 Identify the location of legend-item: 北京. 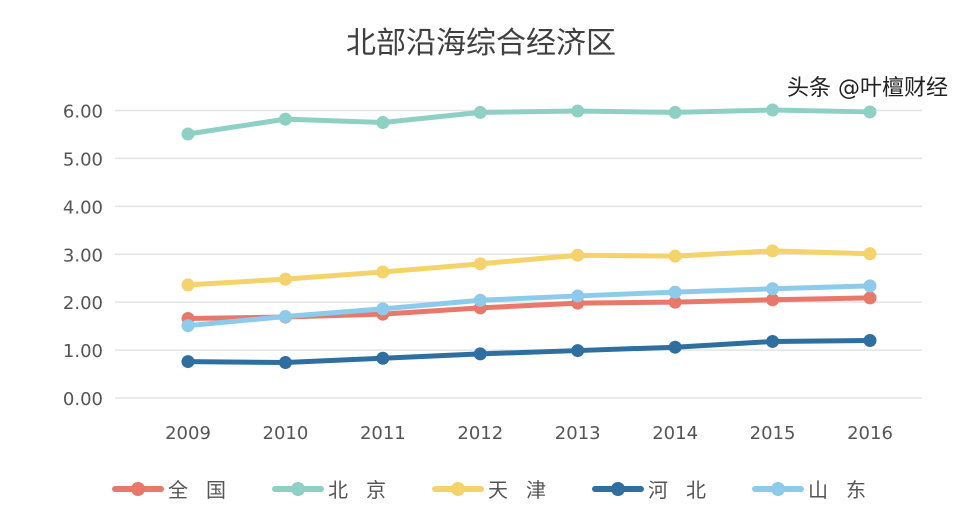
(338, 488).